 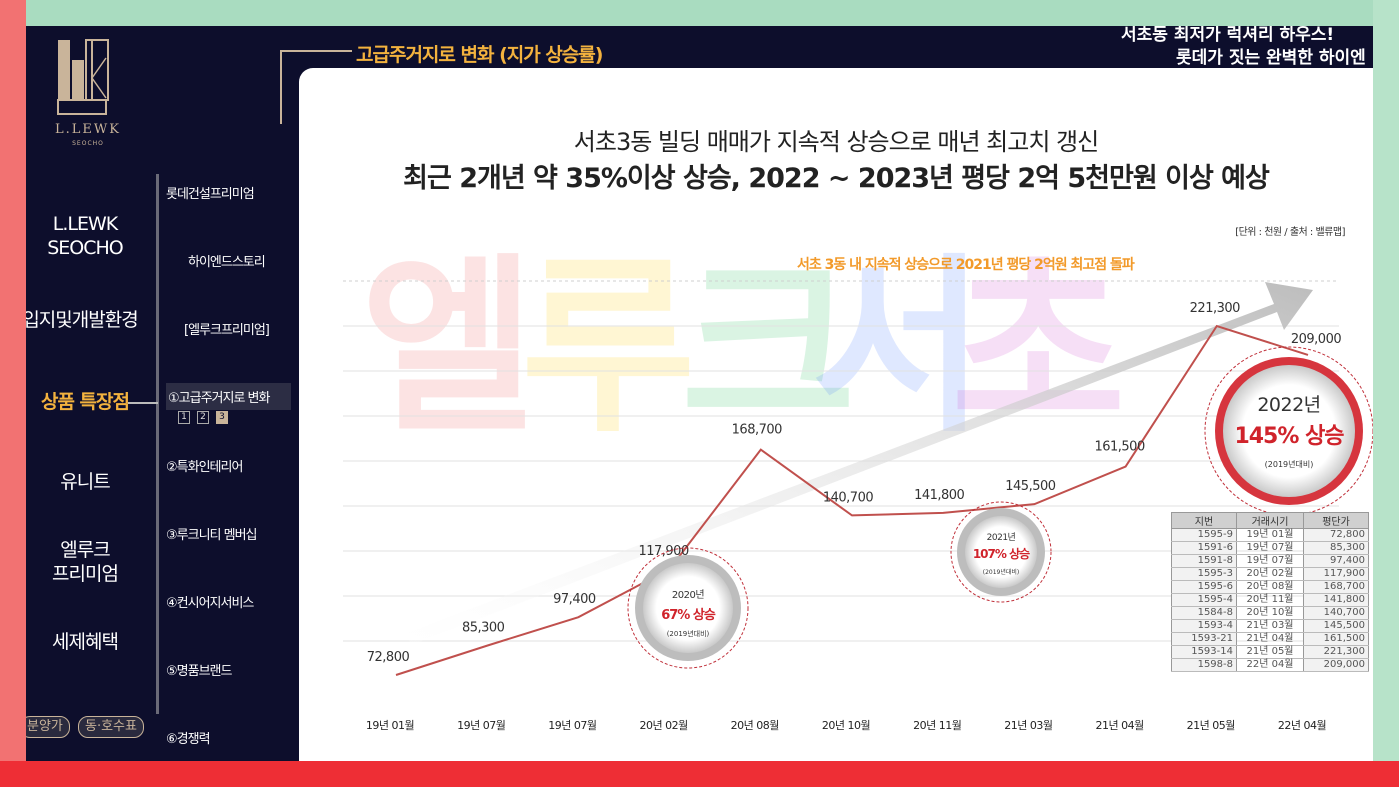 What do you see at coordinates (111, 727) in the screenshot?
I see `unit-table-pill-button: 동·호수표` at bounding box center [111, 727].